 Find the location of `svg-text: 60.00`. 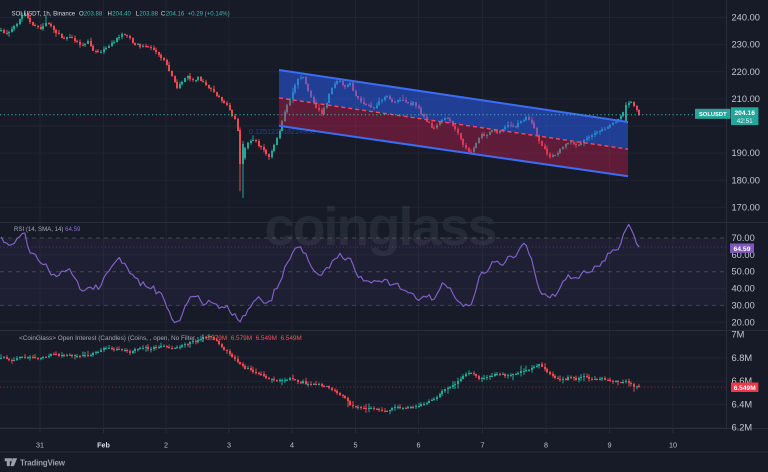

svg-text: 60.00 is located at coordinates (743, 255).